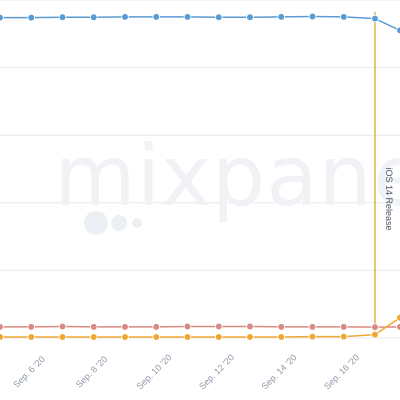 The width and height of the screenshot is (400, 400). Describe the element at coordinates (389, 198) in the screenshot. I see `release-annotation-label: iOS 14 Release` at that location.